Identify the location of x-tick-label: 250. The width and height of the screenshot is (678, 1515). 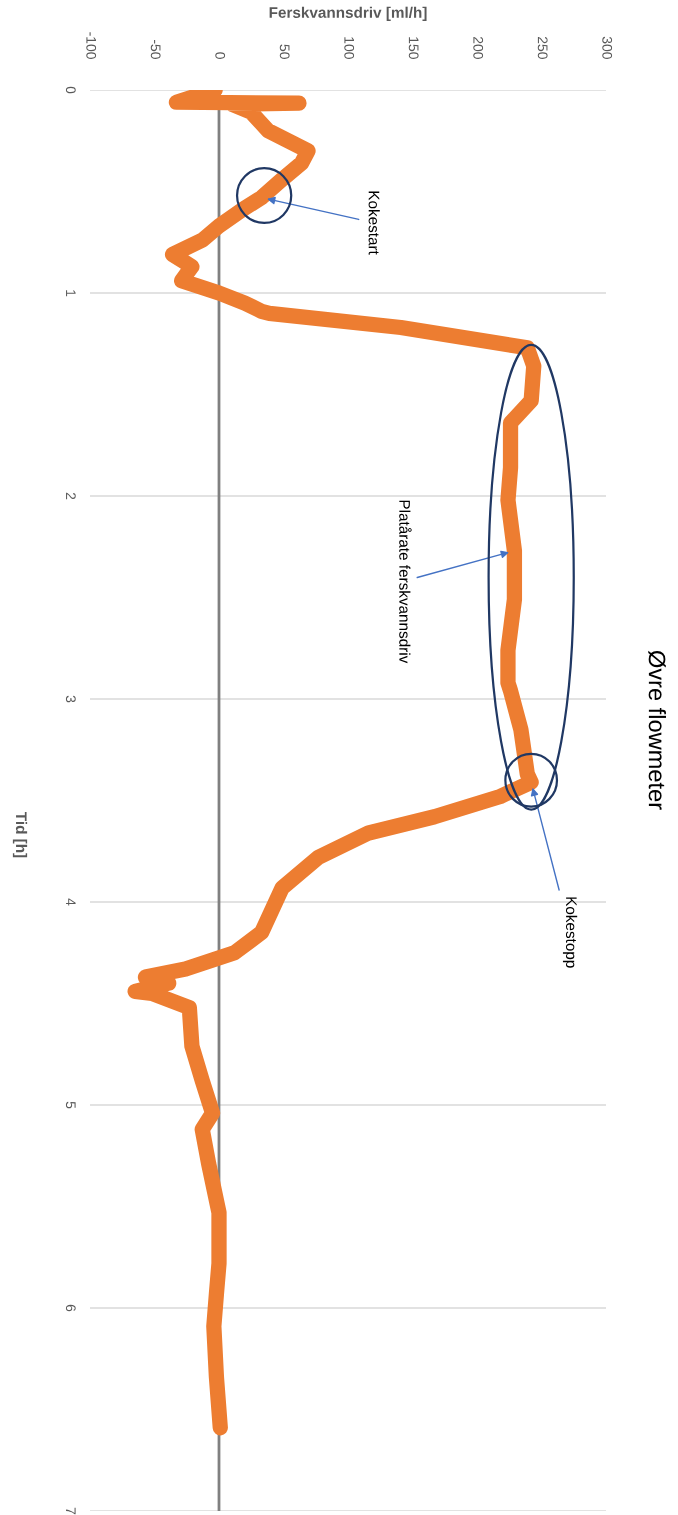
(542, 47).